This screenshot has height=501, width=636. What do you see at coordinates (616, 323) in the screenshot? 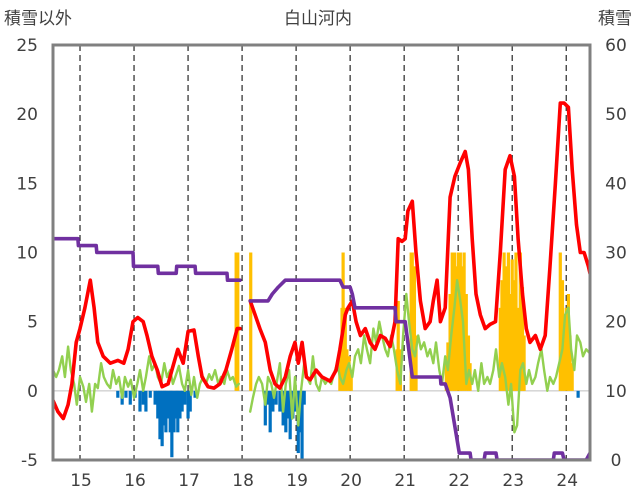
I see `y-right-tick-label: 20` at bounding box center [616, 323].